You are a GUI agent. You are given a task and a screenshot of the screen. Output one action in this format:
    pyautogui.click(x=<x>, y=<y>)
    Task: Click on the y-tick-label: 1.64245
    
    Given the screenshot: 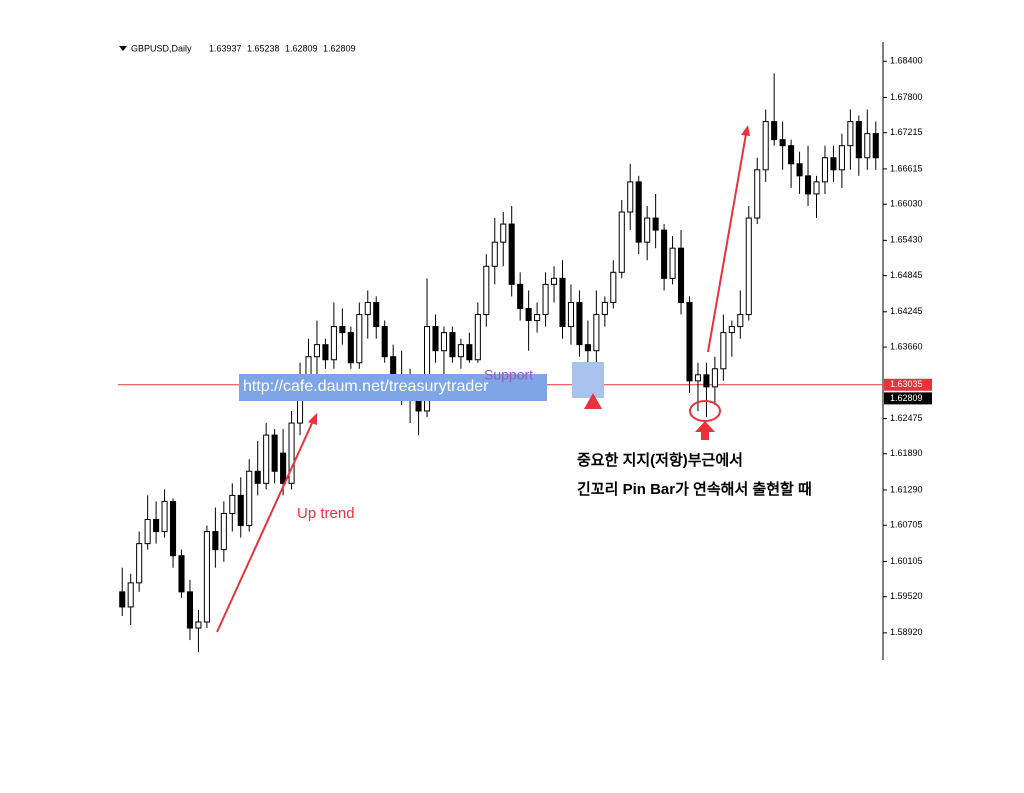 What is the action you would take?
    pyautogui.click(x=906, y=311)
    